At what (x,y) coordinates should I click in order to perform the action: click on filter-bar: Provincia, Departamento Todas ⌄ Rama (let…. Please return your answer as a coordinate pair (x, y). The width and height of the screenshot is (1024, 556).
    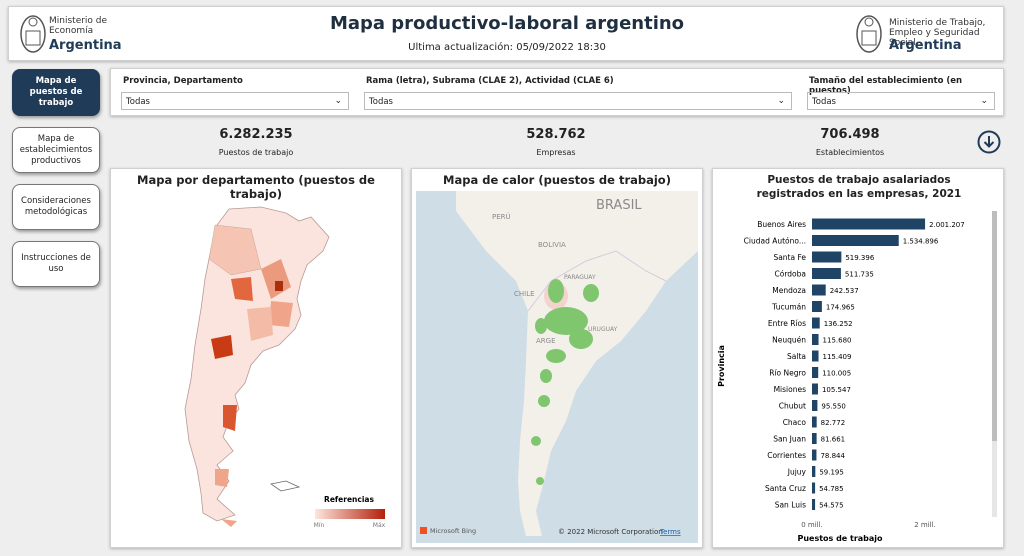
    Looking at the image, I should click on (557, 92).